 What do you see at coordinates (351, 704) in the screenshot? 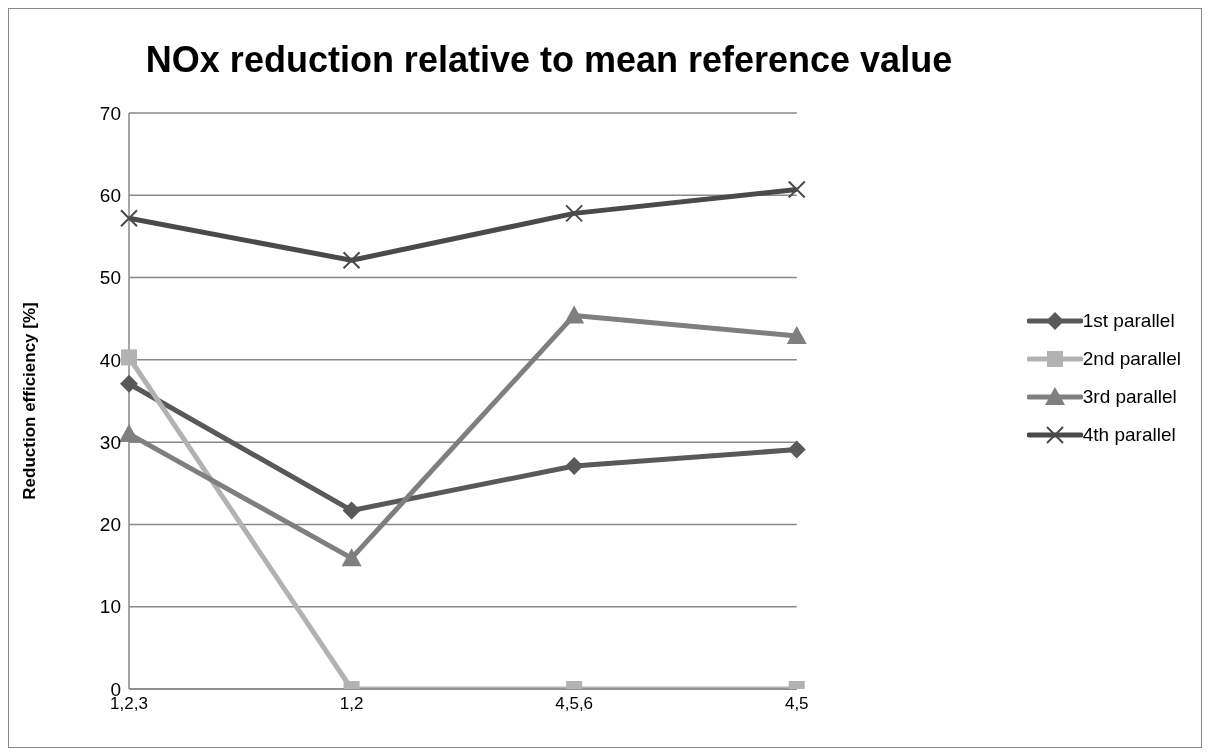
I see `x-tick-label: 1,2` at bounding box center [351, 704].